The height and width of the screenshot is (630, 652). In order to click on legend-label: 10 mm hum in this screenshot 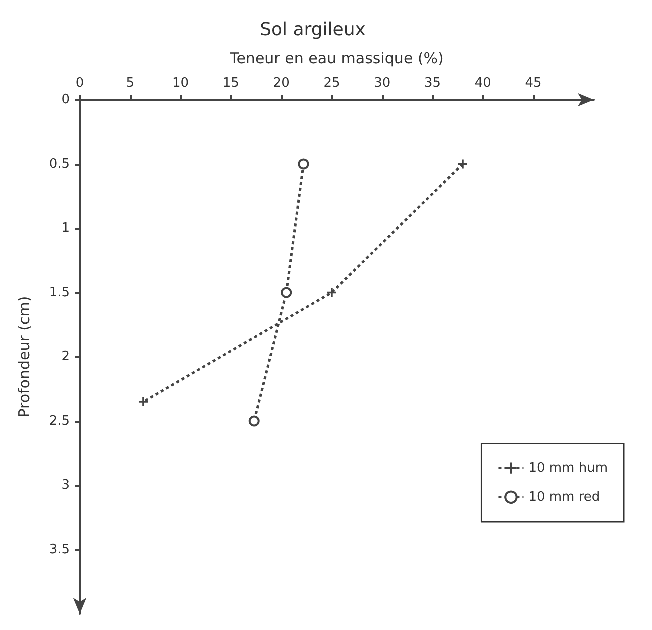, I will do `click(568, 468)`.